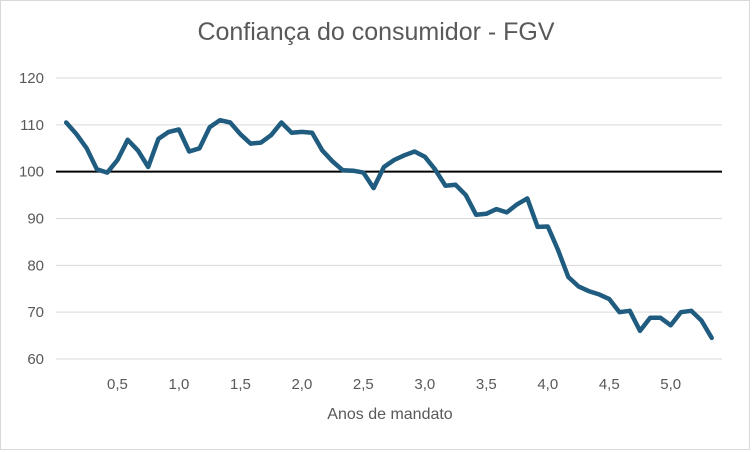 Image resolution: width=752 pixels, height=452 pixels. What do you see at coordinates (376, 32) in the screenshot?
I see `chart-title: Confiança do consumidor - FGV` at bounding box center [376, 32].